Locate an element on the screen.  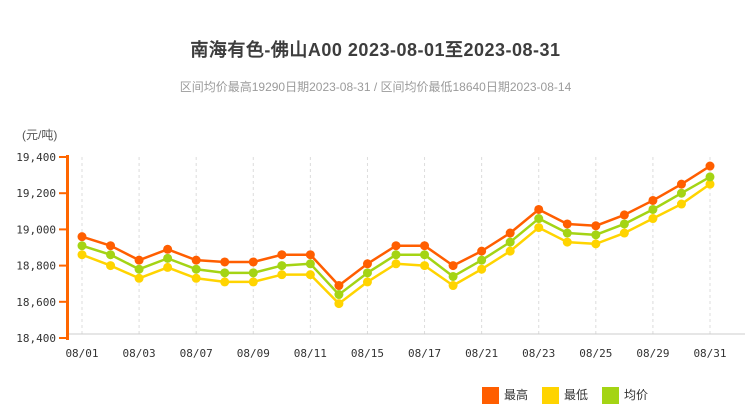
data-point-low-08/14 is located at coordinates (339, 304).